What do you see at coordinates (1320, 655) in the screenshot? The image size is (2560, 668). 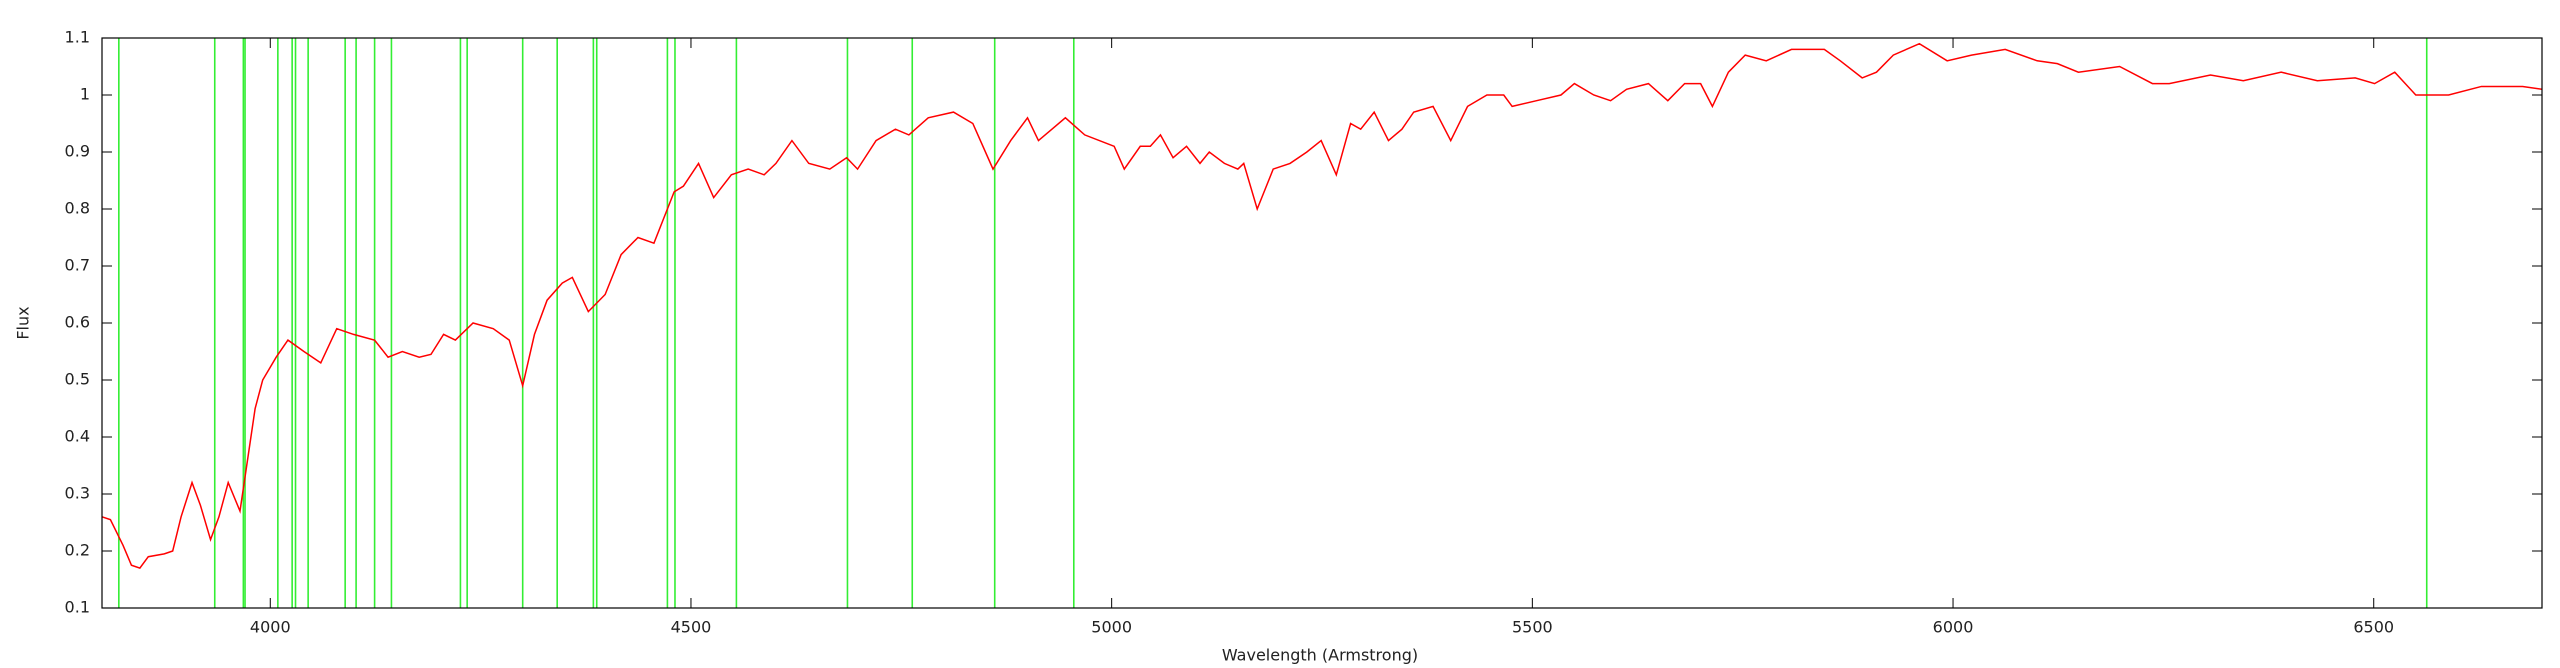 I see `x-axis-label: Wavelength (Armstrong)` at bounding box center [1320, 655].